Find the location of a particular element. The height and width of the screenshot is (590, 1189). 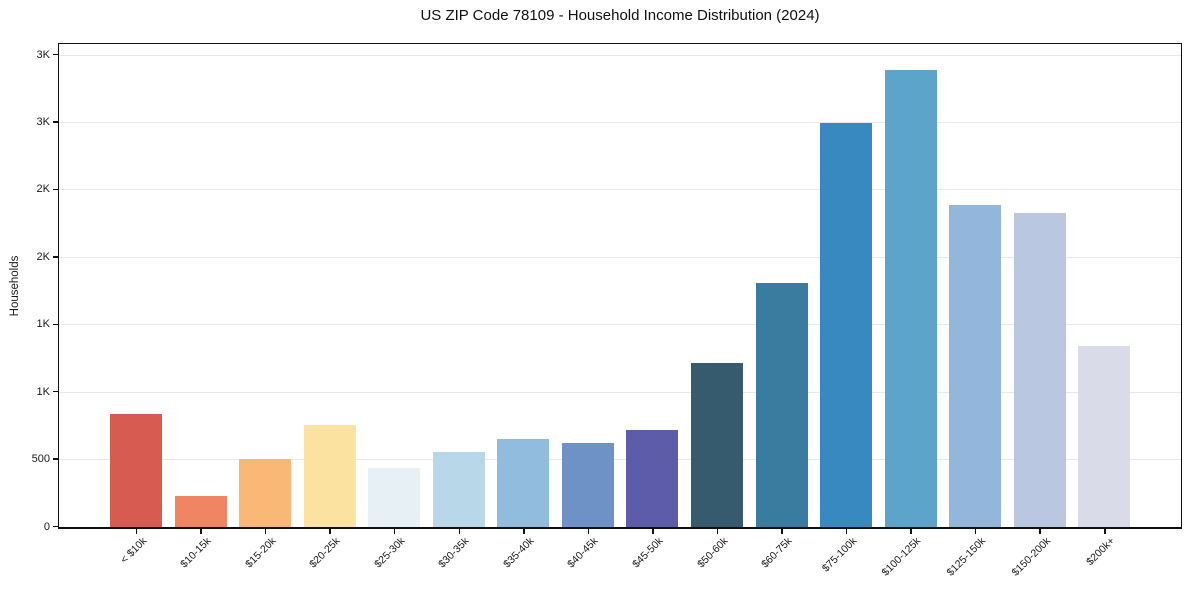

x-tick-label: $20-25k is located at coordinates (325, 553).